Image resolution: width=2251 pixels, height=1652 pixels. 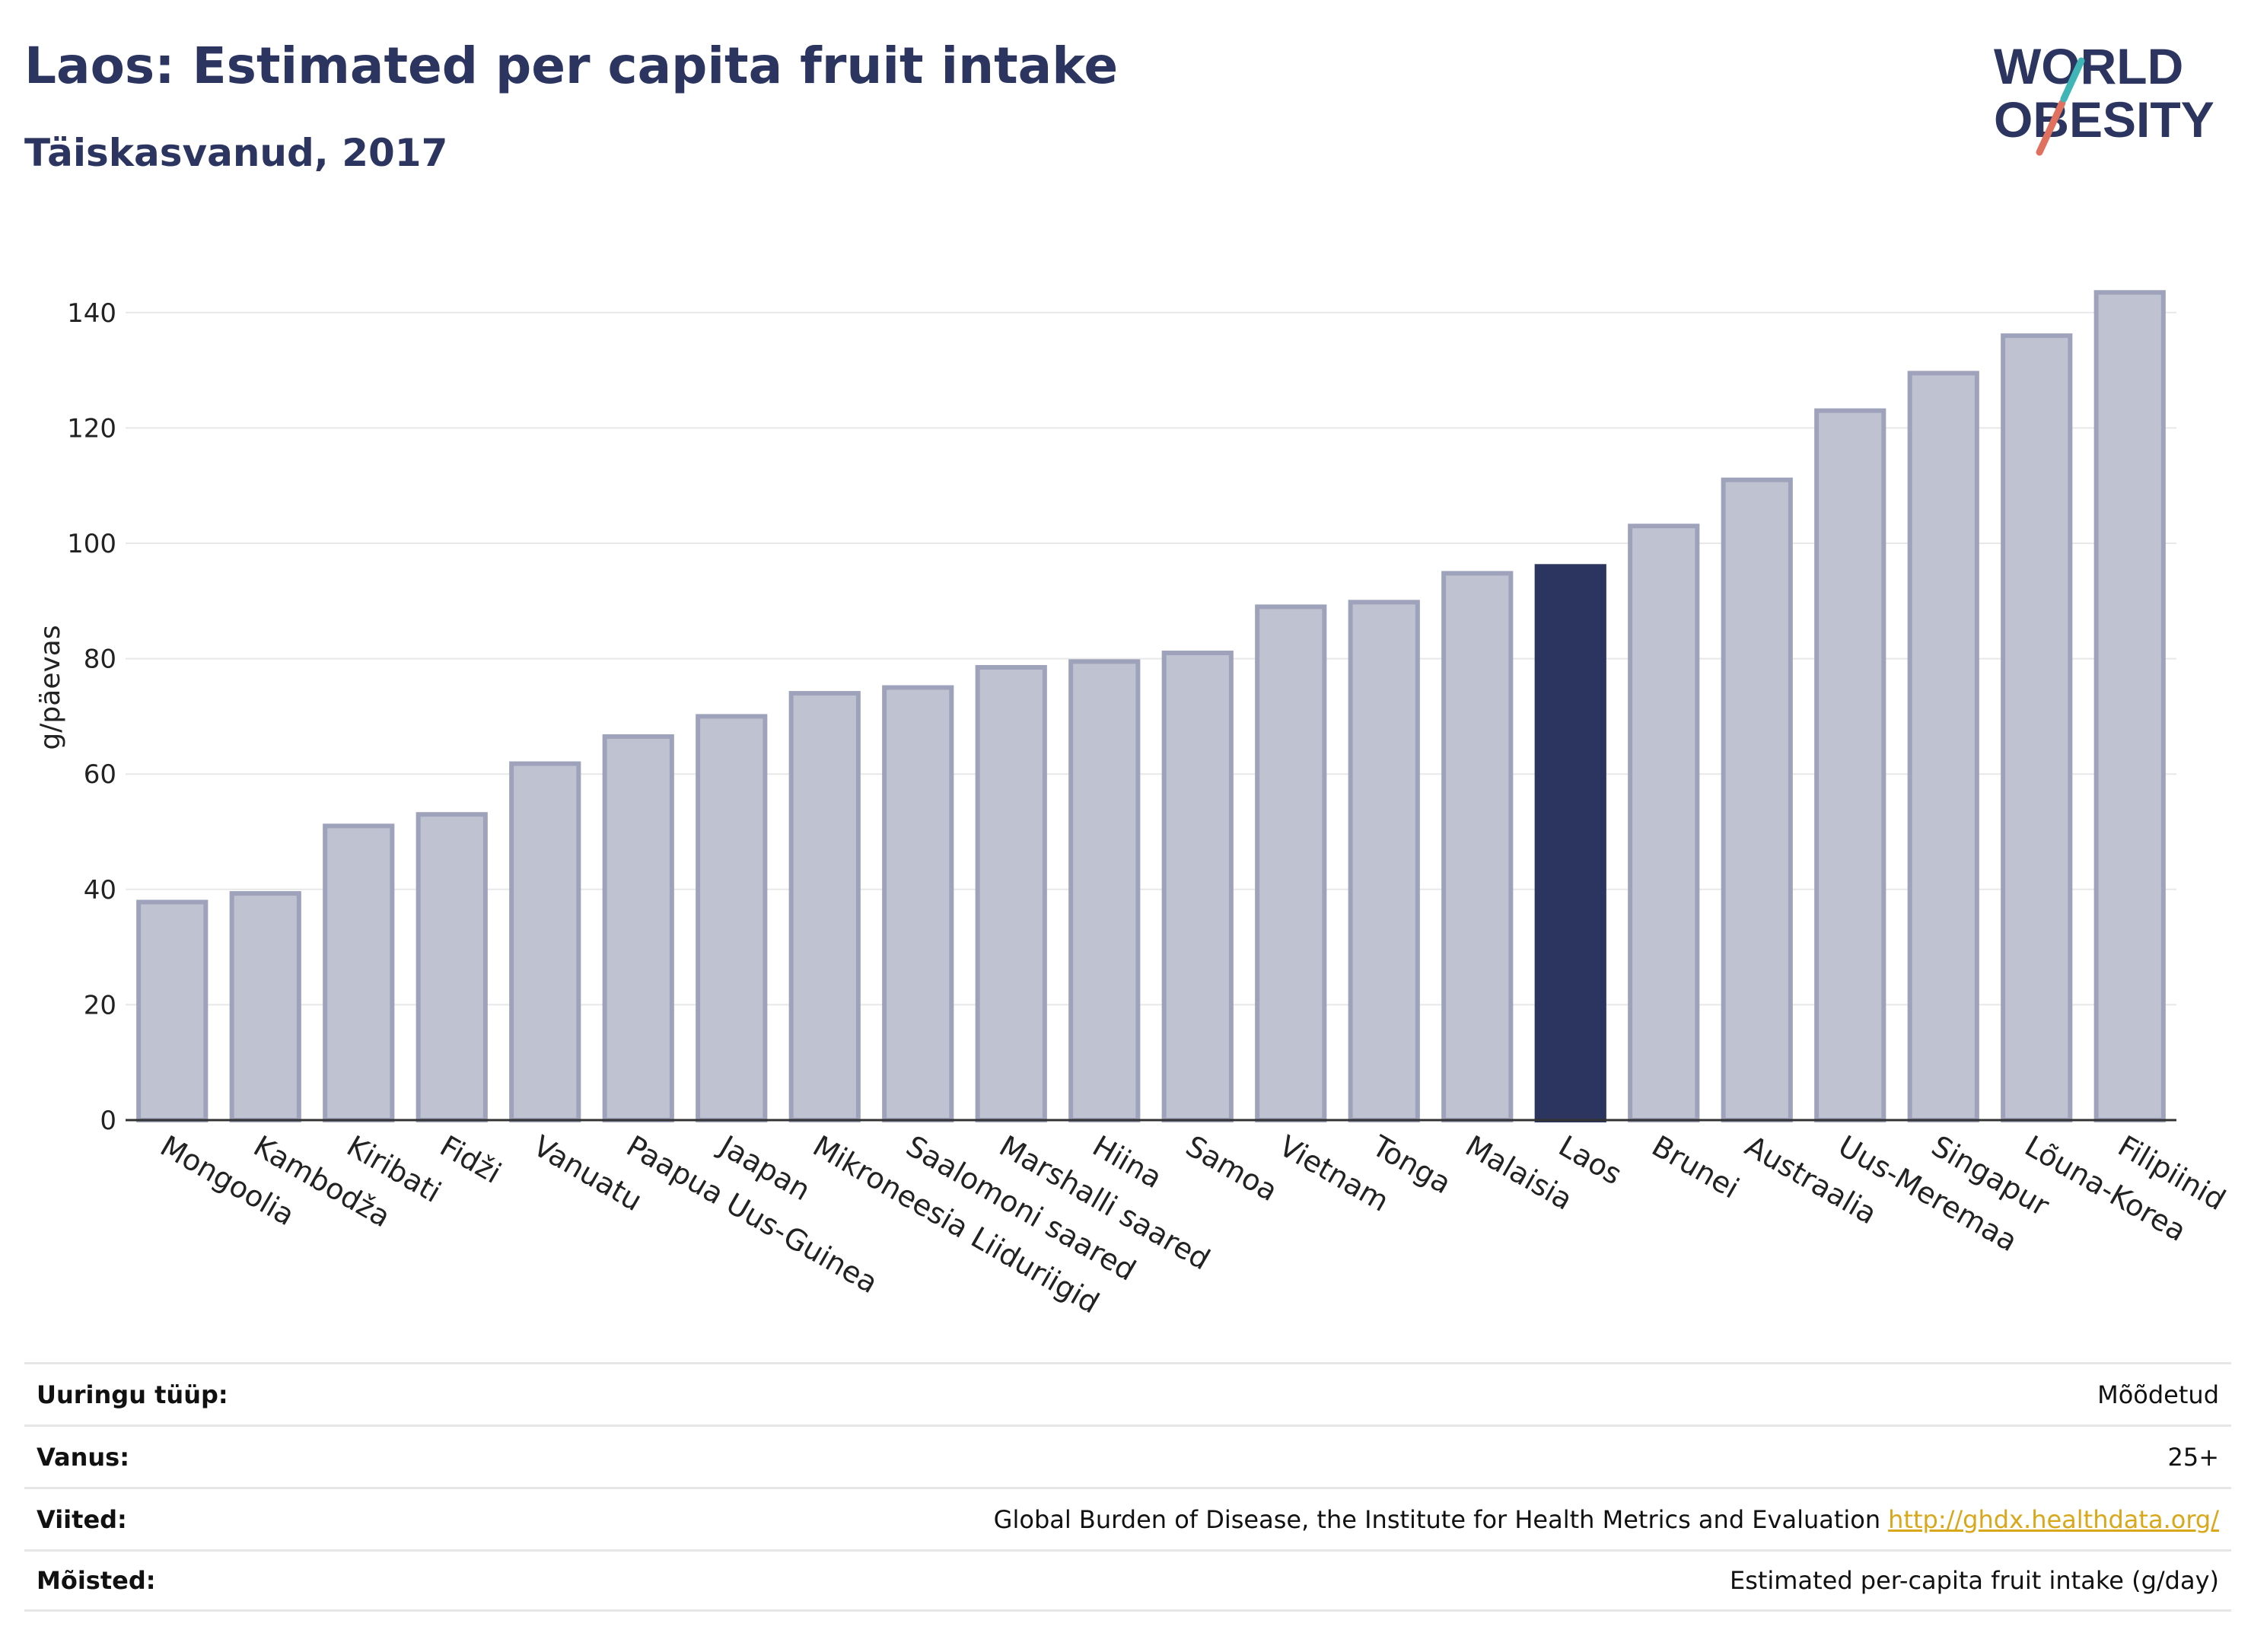 What do you see at coordinates (50, 687) in the screenshot?
I see `y-axis-label: g/päevas` at bounding box center [50, 687].